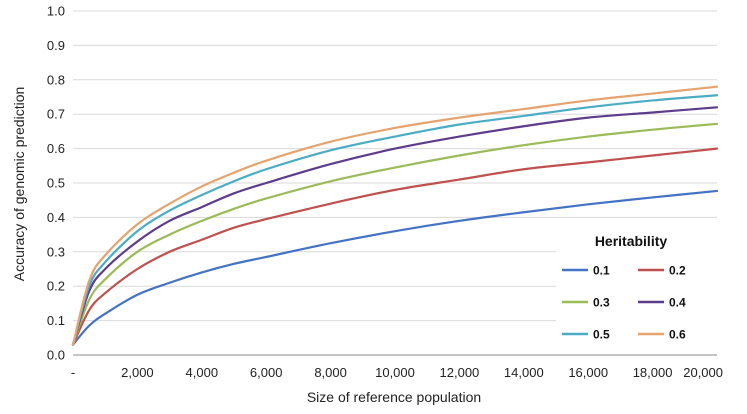 The image size is (747, 414). What do you see at coordinates (677, 271) in the screenshot?
I see `legend-label: 0.2` at bounding box center [677, 271].